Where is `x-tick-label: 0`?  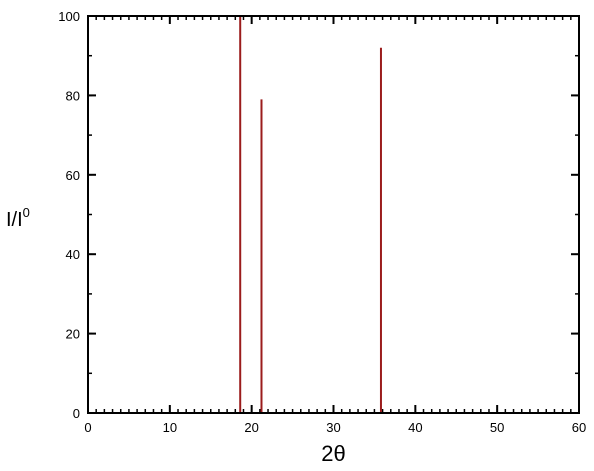
x-tick-label: 0 is located at coordinates (87, 427).